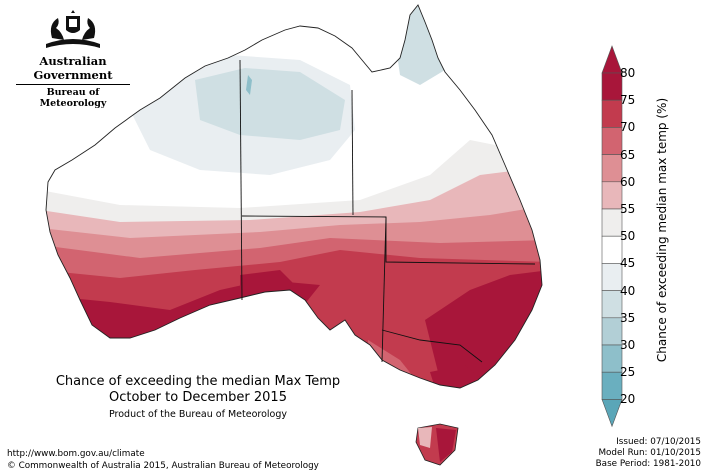  Describe the element at coordinates (658, 442) in the screenshot. I see `issued-date: Issued: 07/10/2015` at that location.